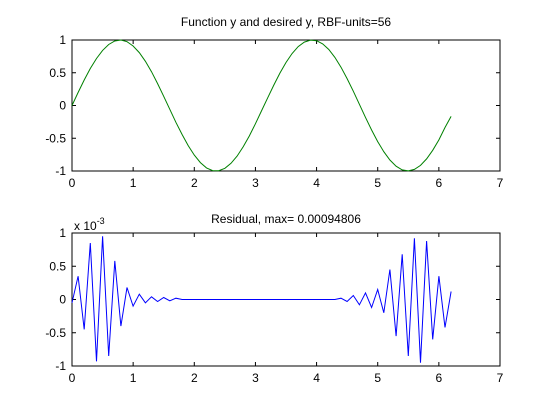  I want to click on axis-multiplier-base: x 10, so click(85, 226).